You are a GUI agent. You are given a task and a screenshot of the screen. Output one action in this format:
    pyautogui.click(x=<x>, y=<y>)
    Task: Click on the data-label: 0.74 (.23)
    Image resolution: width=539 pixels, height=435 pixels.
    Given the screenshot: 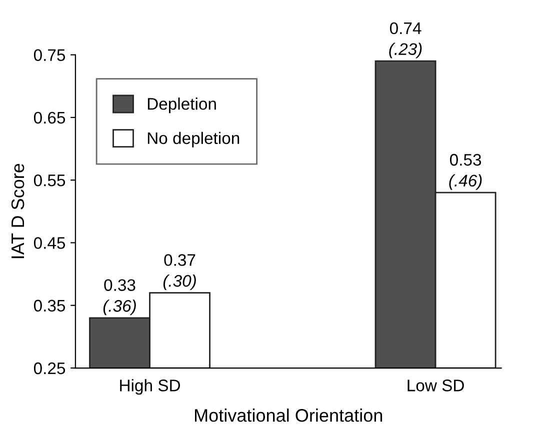 What is the action you would take?
    pyautogui.click(x=405, y=40)
    